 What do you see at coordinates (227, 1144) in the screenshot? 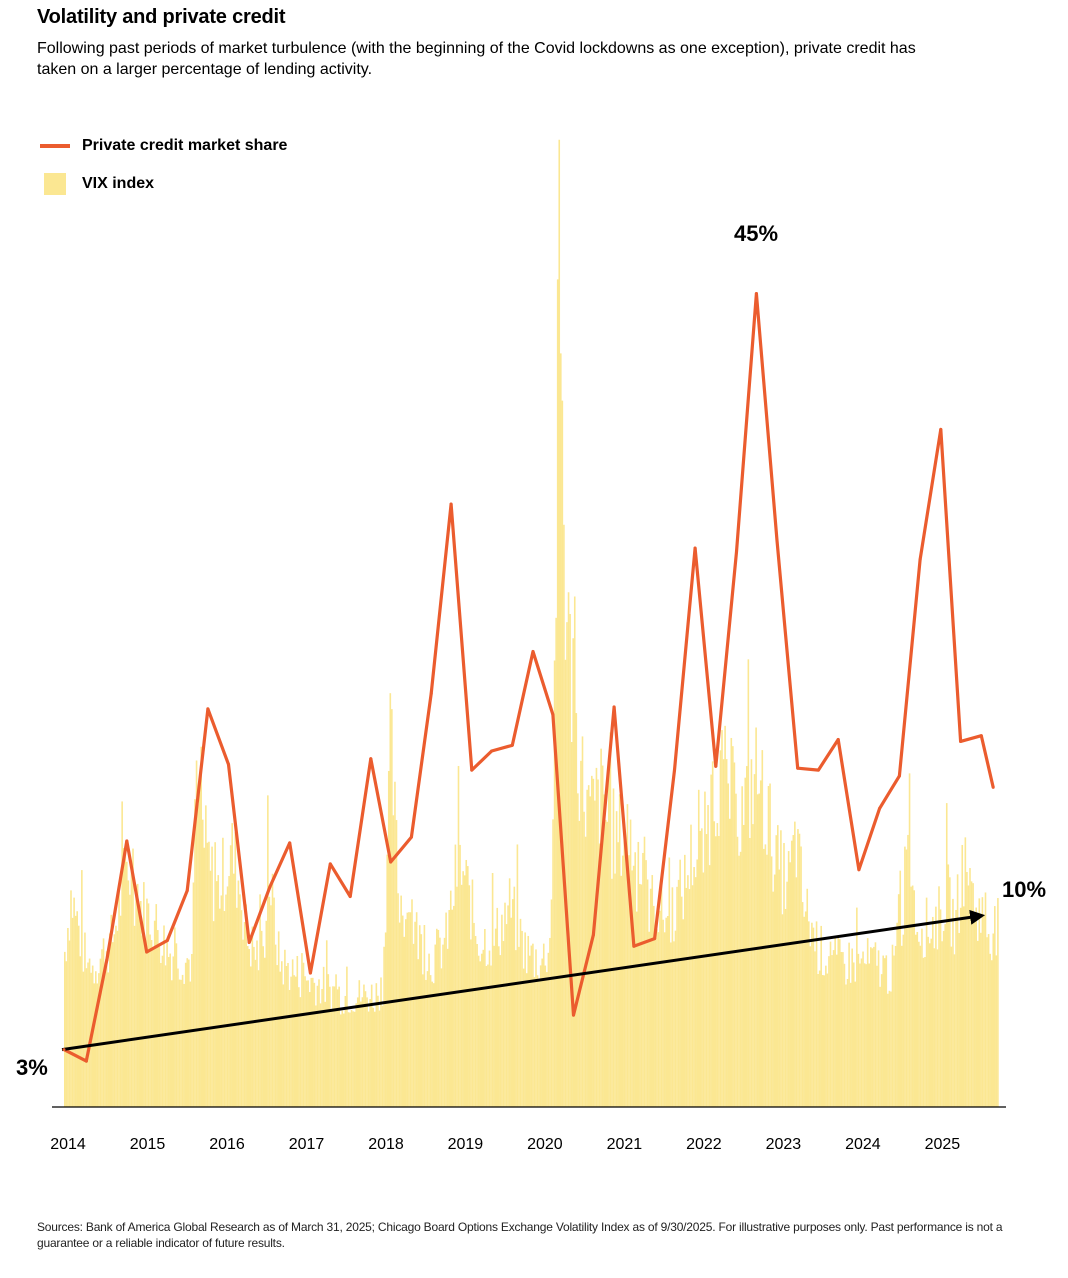
I see `x-tick-label: 2016` at bounding box center [227, 1144].